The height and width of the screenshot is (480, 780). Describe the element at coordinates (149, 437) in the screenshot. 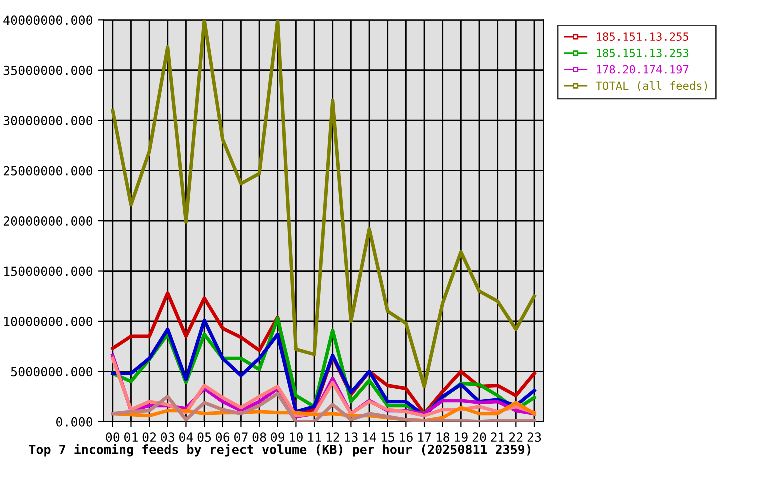

I see `x-tick-label: 02` at that location.